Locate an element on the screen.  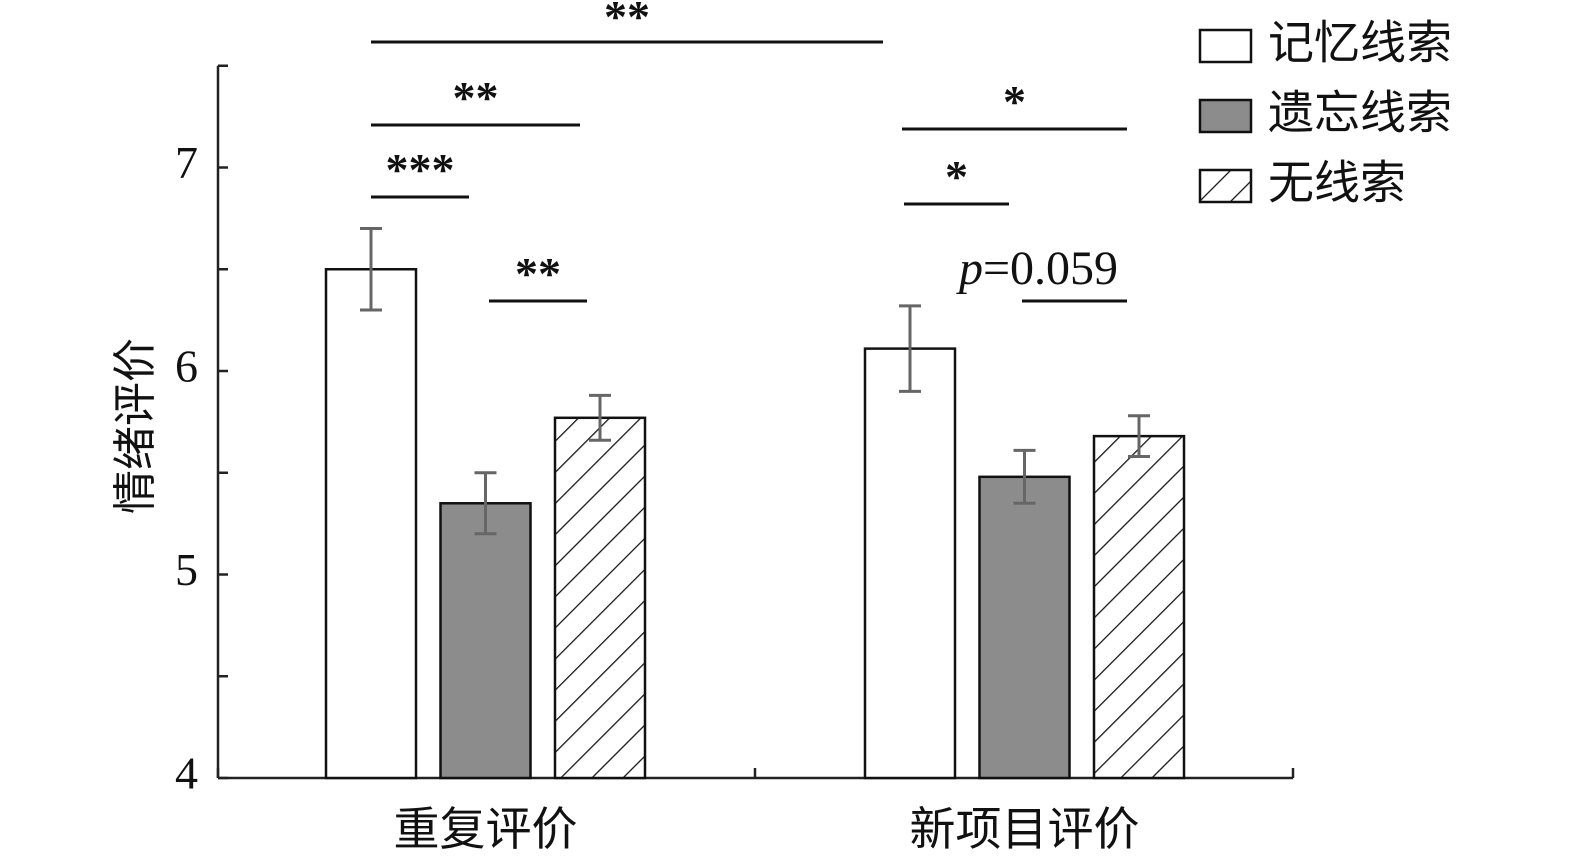
y-tick-label: 4 is located at coordinates (186, 773).